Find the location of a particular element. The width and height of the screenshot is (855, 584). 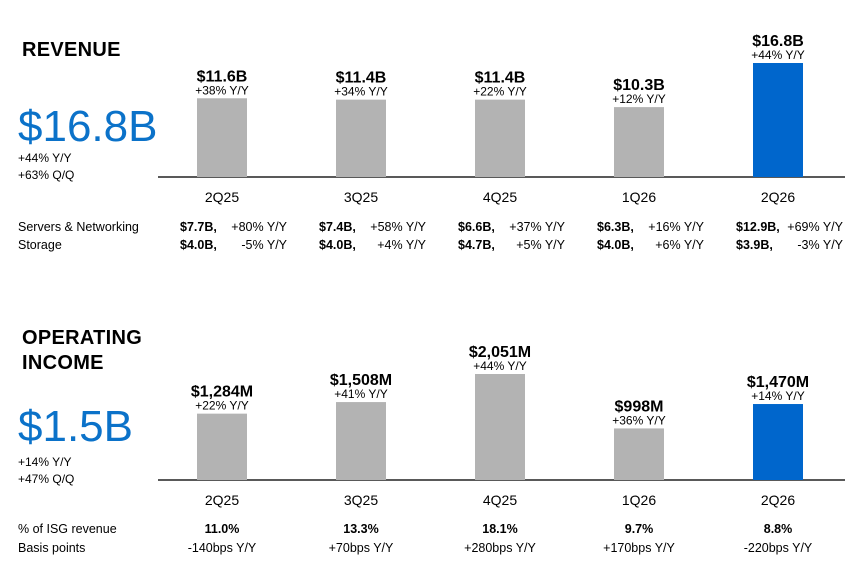

operating-bar-4q25 is located at coordinates (500, 427).